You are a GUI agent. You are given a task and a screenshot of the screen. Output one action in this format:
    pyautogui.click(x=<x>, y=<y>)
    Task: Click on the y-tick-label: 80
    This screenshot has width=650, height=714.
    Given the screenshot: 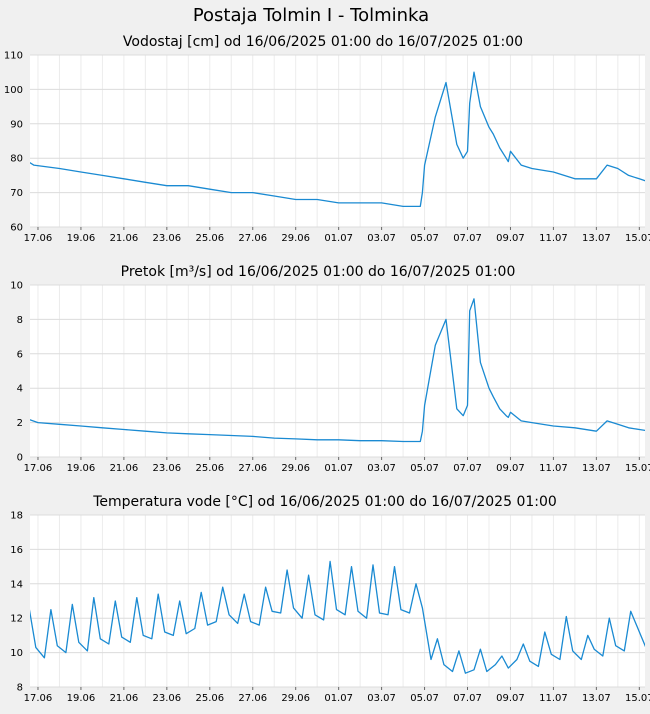 What is the action you would take?
    pyautogui.click(x=16, y=159)
    